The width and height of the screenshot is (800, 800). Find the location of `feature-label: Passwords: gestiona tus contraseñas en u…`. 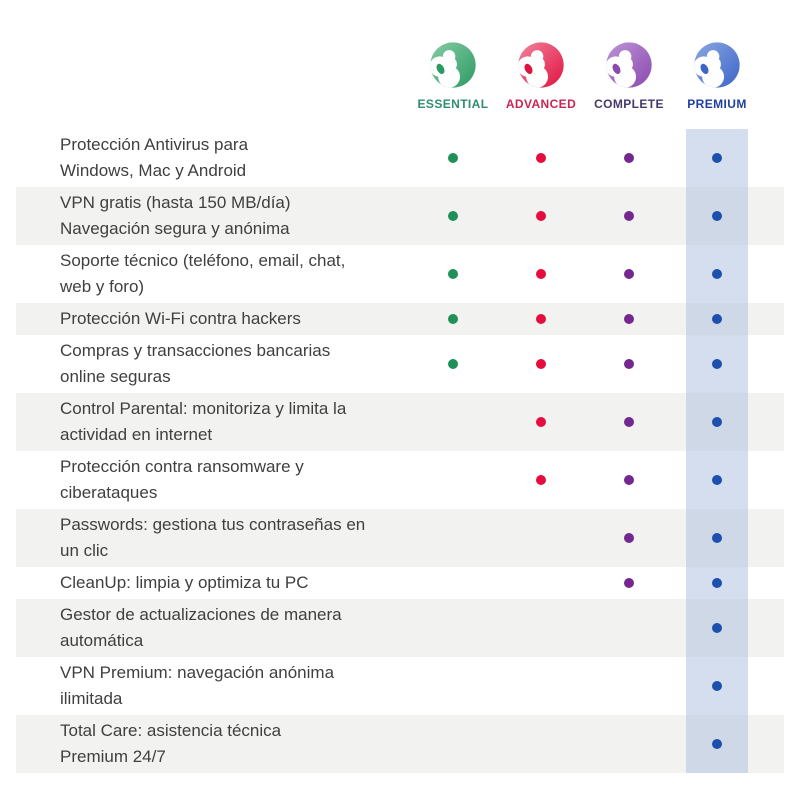

feature-label: Passwords: gestiona tus contraseñas en u… is located at coordinates (213, 537).